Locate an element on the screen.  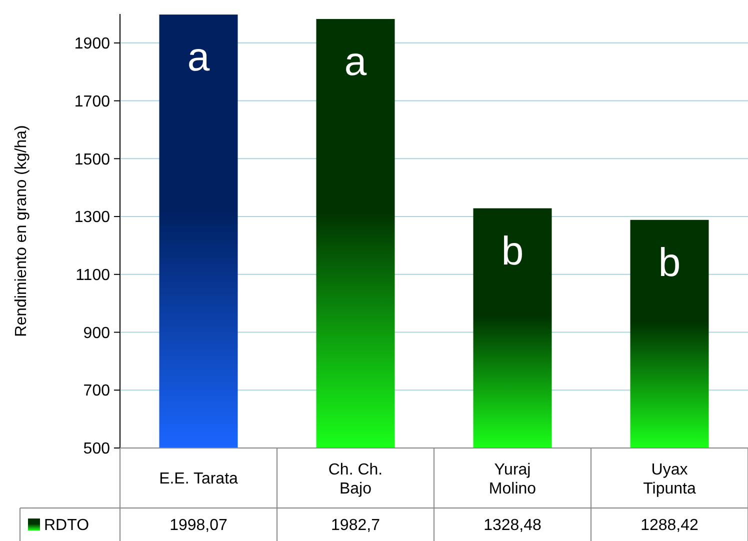
y-tick-label: 1700 is located at coordinates (92, 101).